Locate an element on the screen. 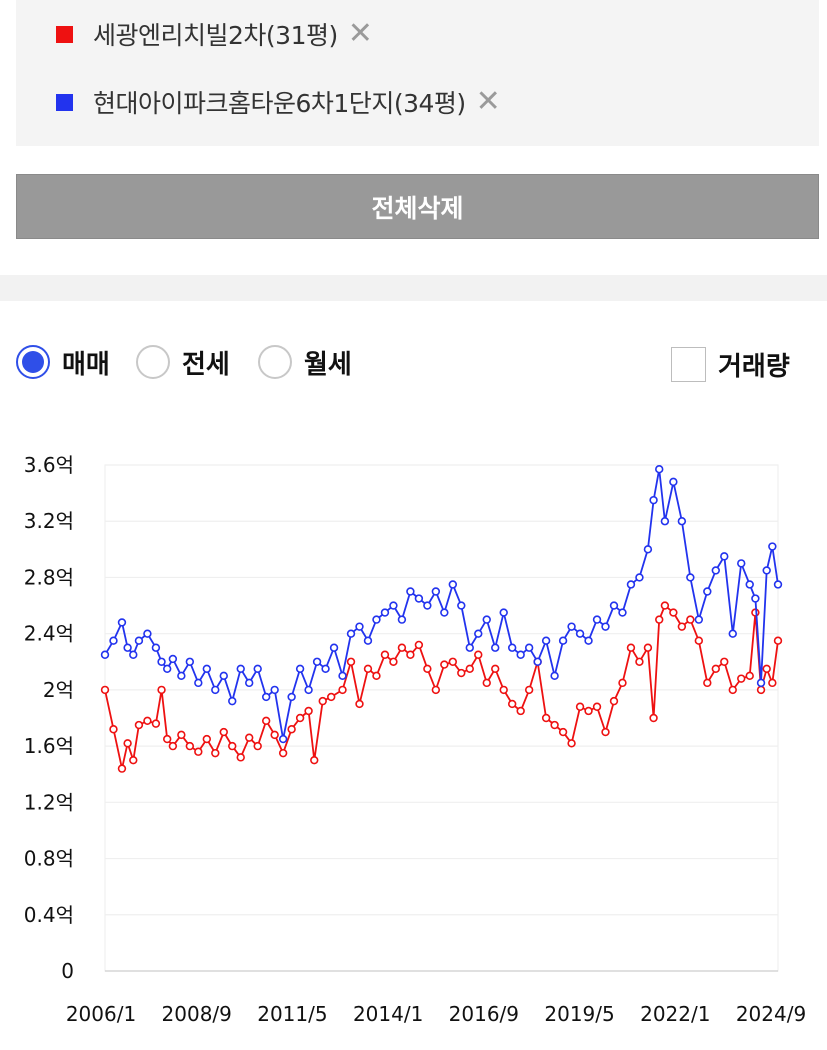  compare-item-0: 세광엔리치빌2차(31평) ✕ is located at coordinates (214, 34).